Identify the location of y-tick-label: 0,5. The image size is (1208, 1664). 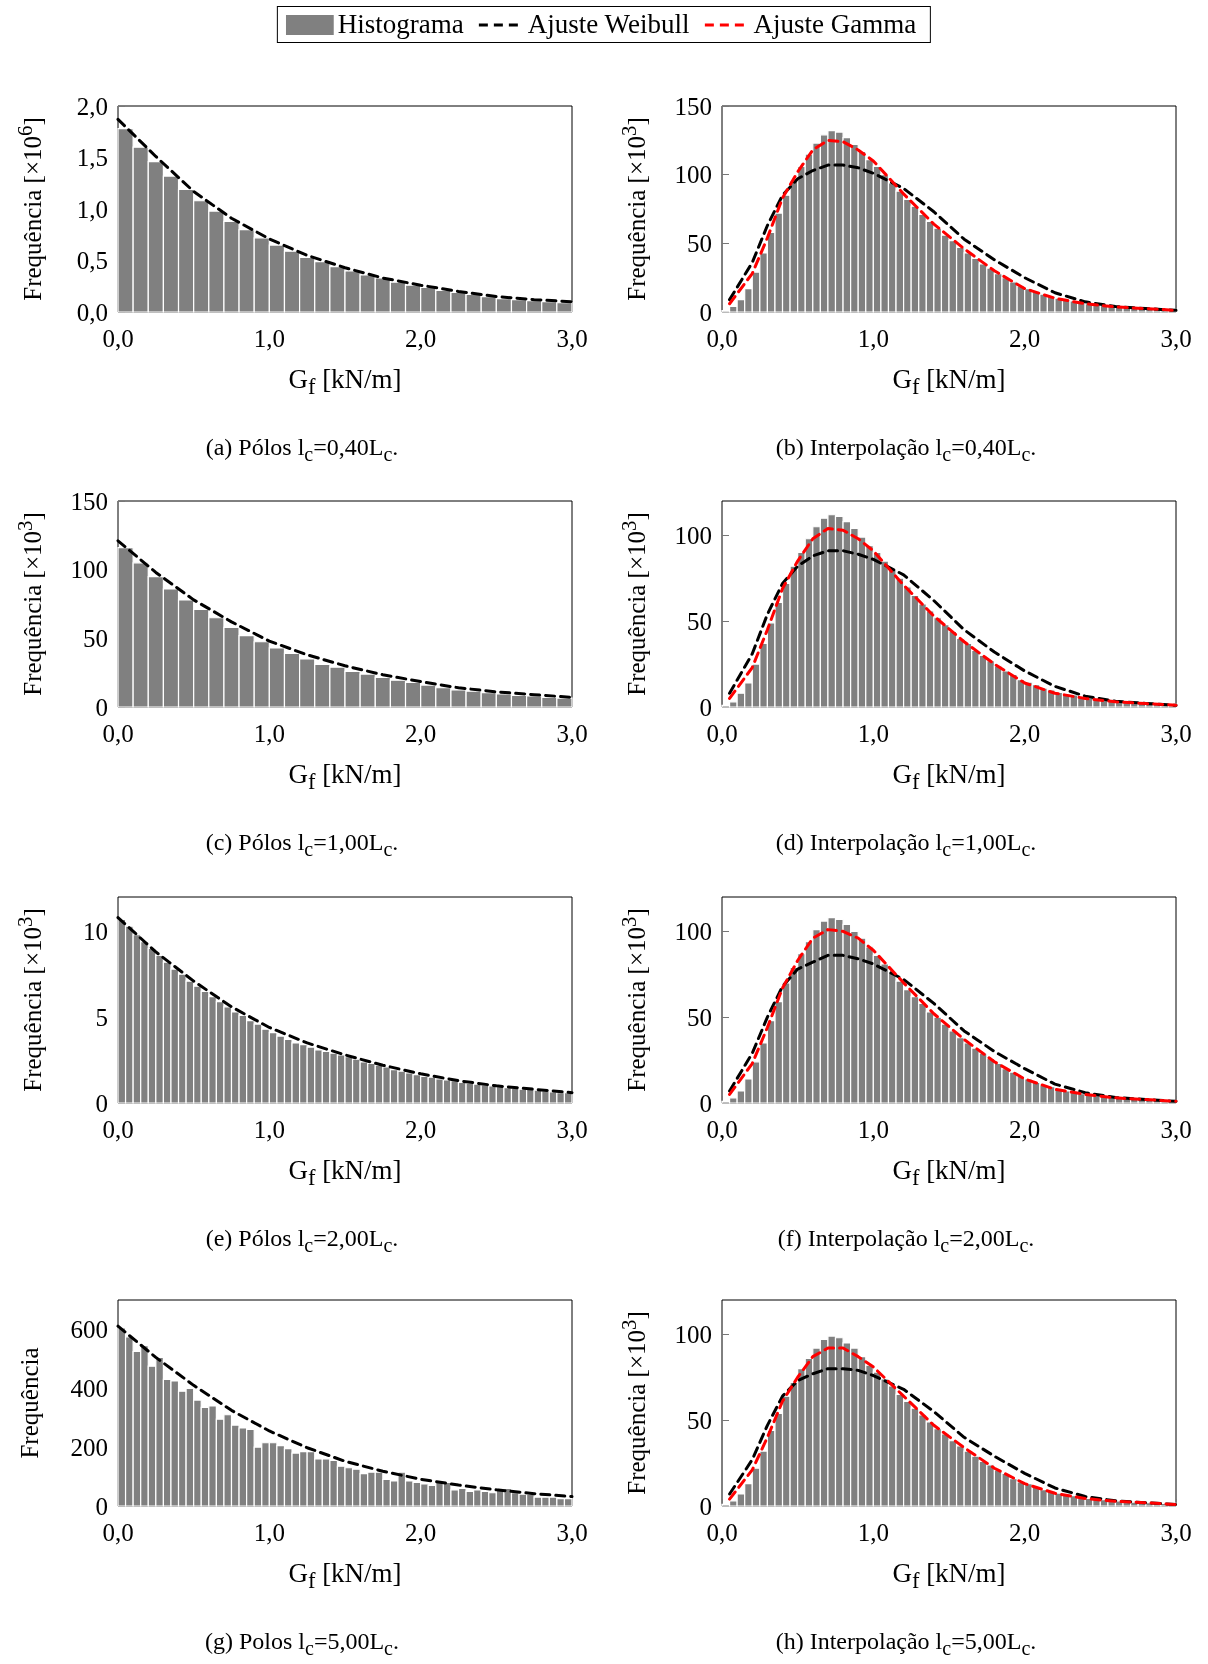
(92, 260).